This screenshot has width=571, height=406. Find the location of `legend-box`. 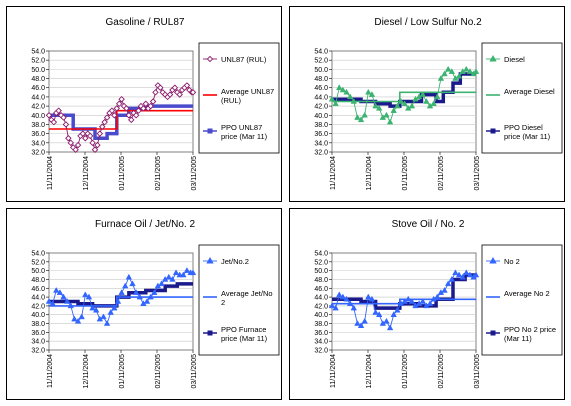

legend-box is located at coordinates (239, 98).